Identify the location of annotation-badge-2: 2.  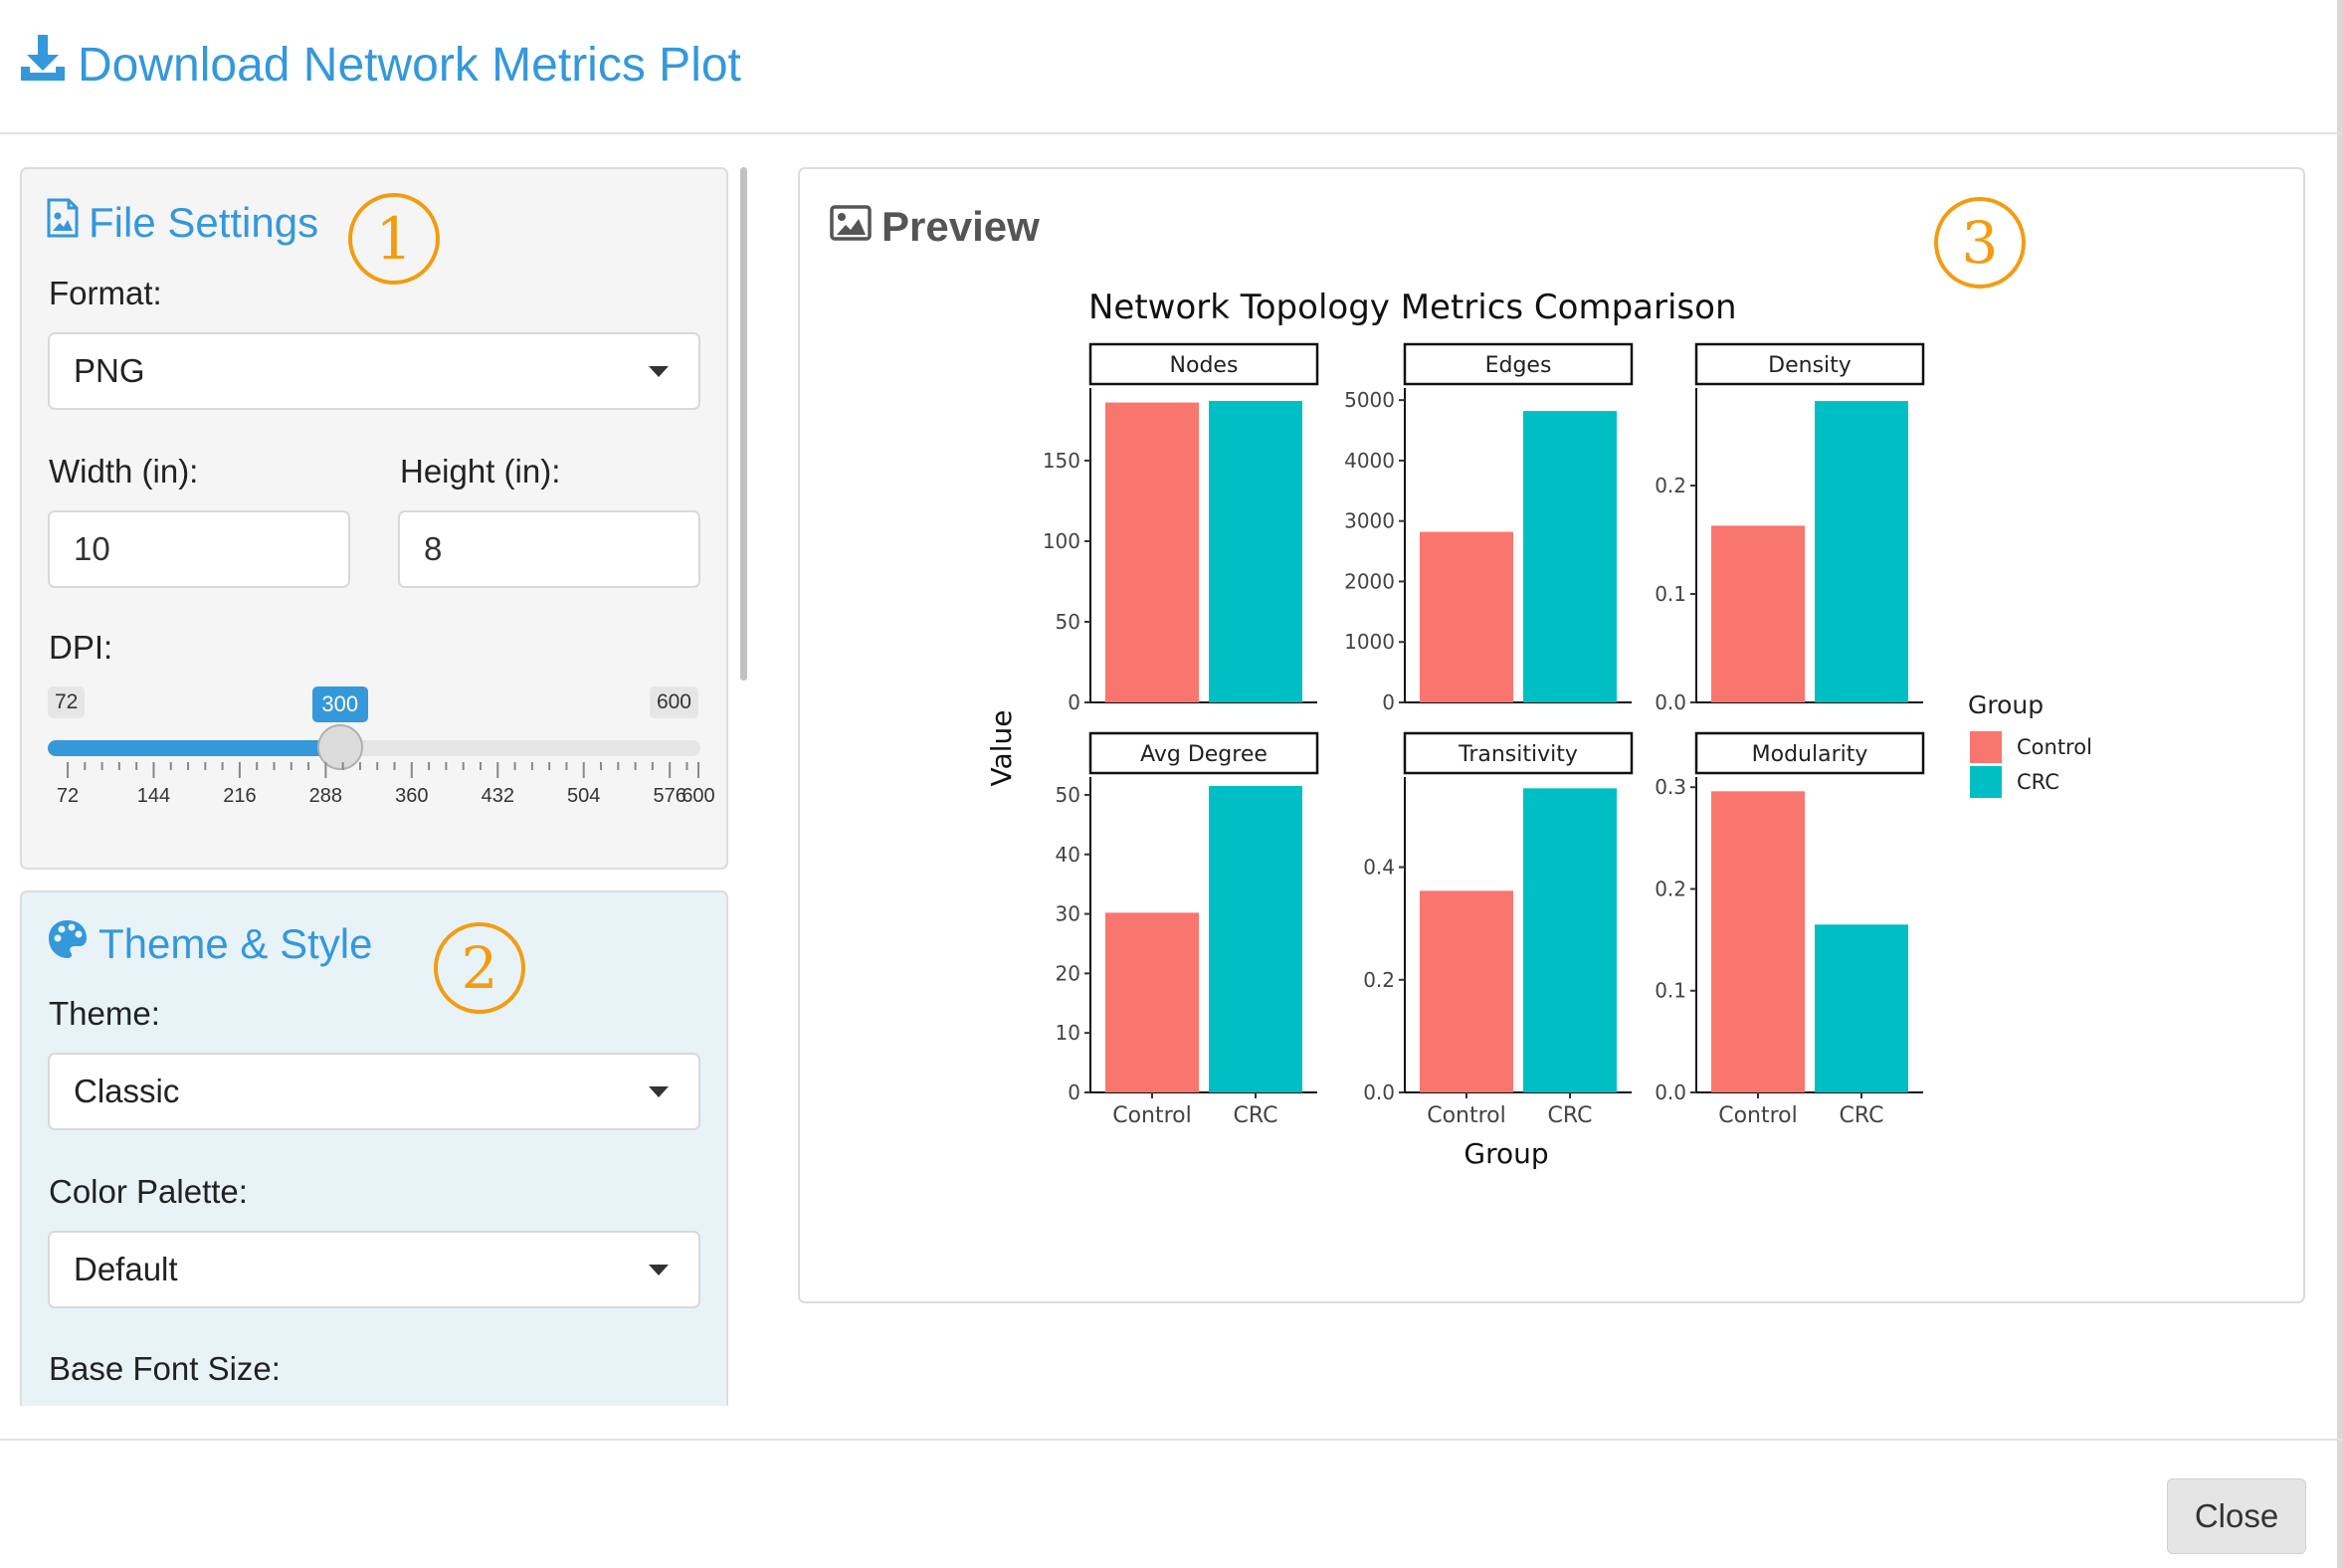
(479, 968).